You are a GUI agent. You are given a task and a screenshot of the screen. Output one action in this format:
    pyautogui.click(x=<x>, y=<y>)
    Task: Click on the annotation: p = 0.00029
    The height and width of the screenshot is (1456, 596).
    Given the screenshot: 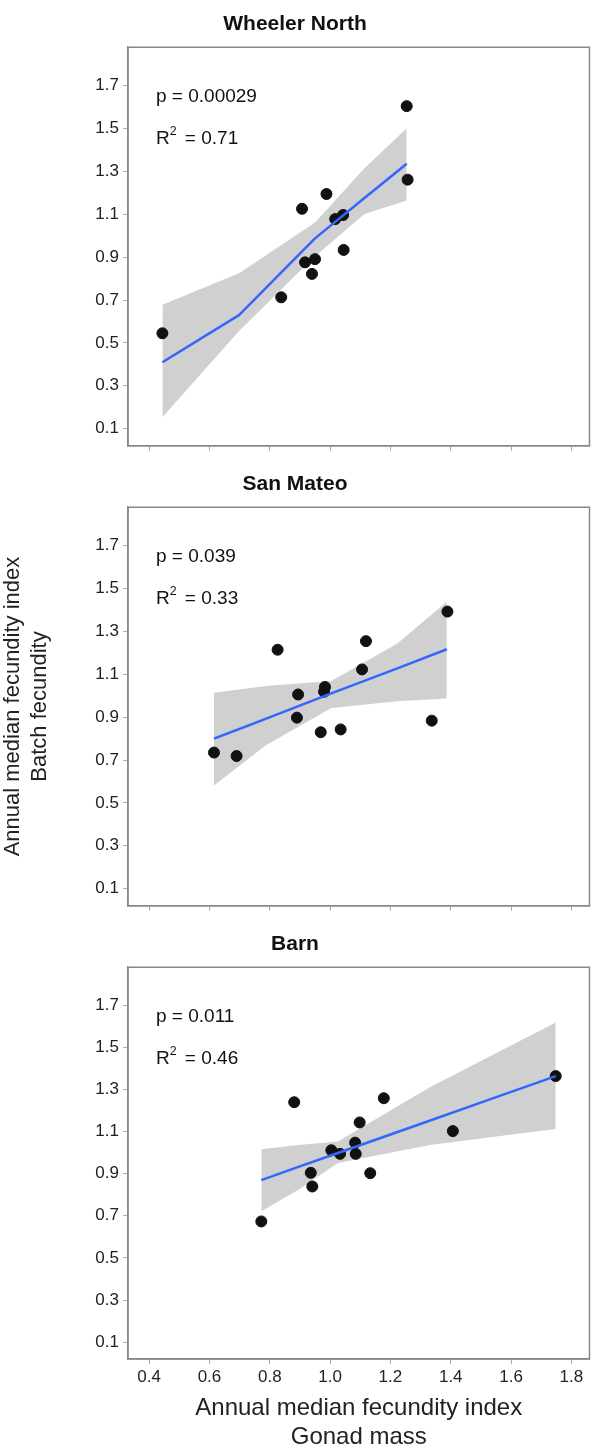 What is the action you would take?
    pyautogui.click(x=206, y=96)
    